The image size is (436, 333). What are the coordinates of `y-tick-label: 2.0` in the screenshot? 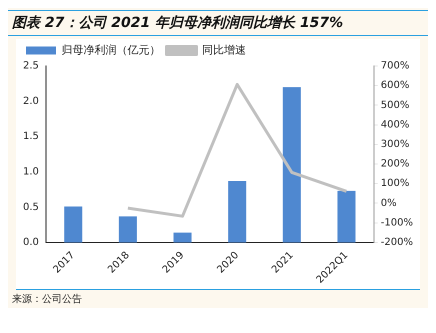 It's located at (30, 101).